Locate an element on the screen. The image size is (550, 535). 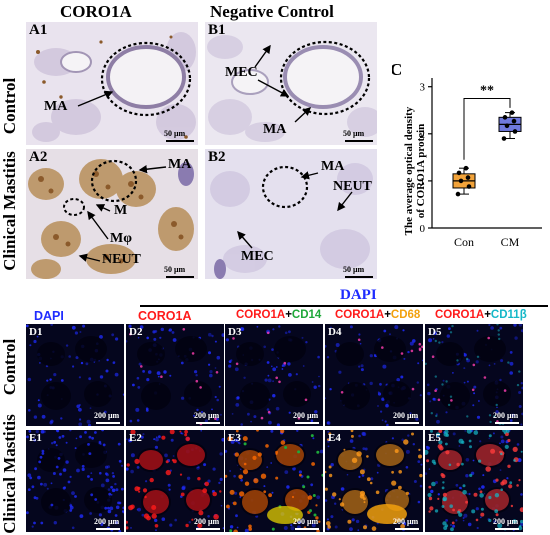
y-tick-label: 1 is located at coordinates (423, 182).